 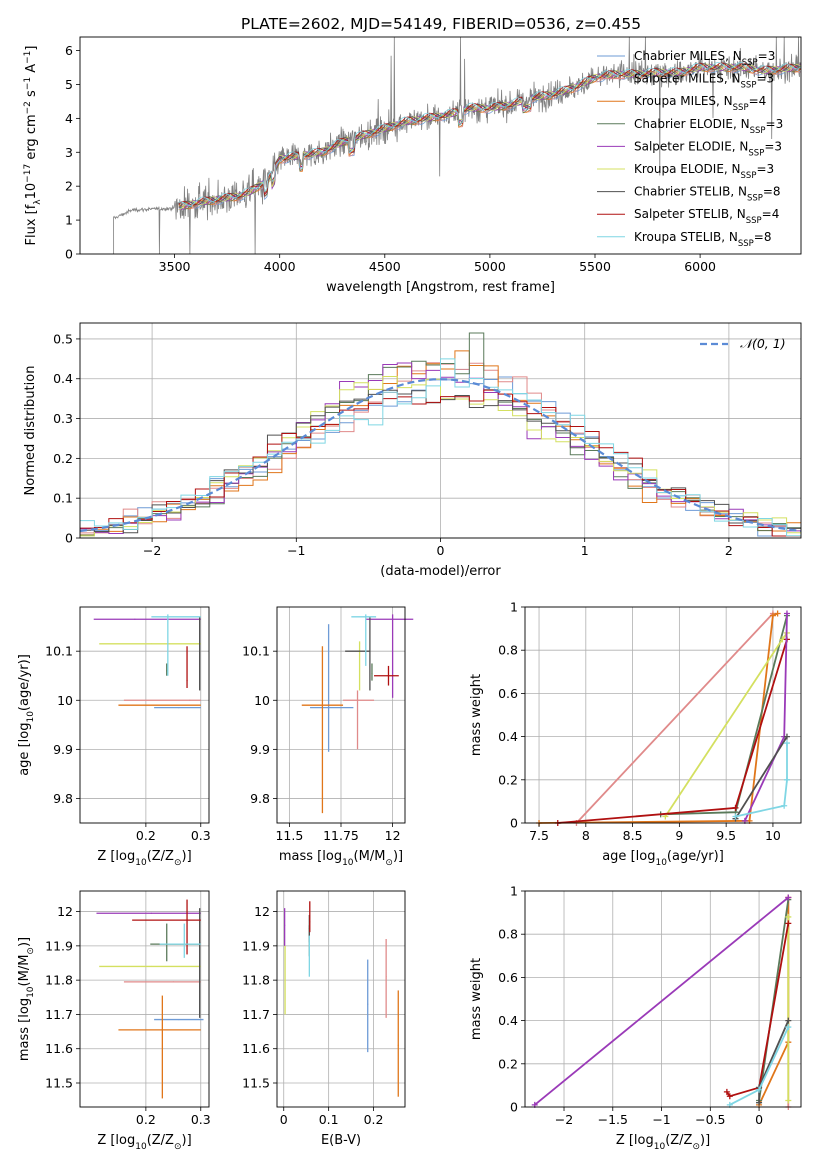 What do you see at coordinates (284, 1119) in the screenshot?
I see `x-tick-label: 0` at bounding box center [284, 1119].